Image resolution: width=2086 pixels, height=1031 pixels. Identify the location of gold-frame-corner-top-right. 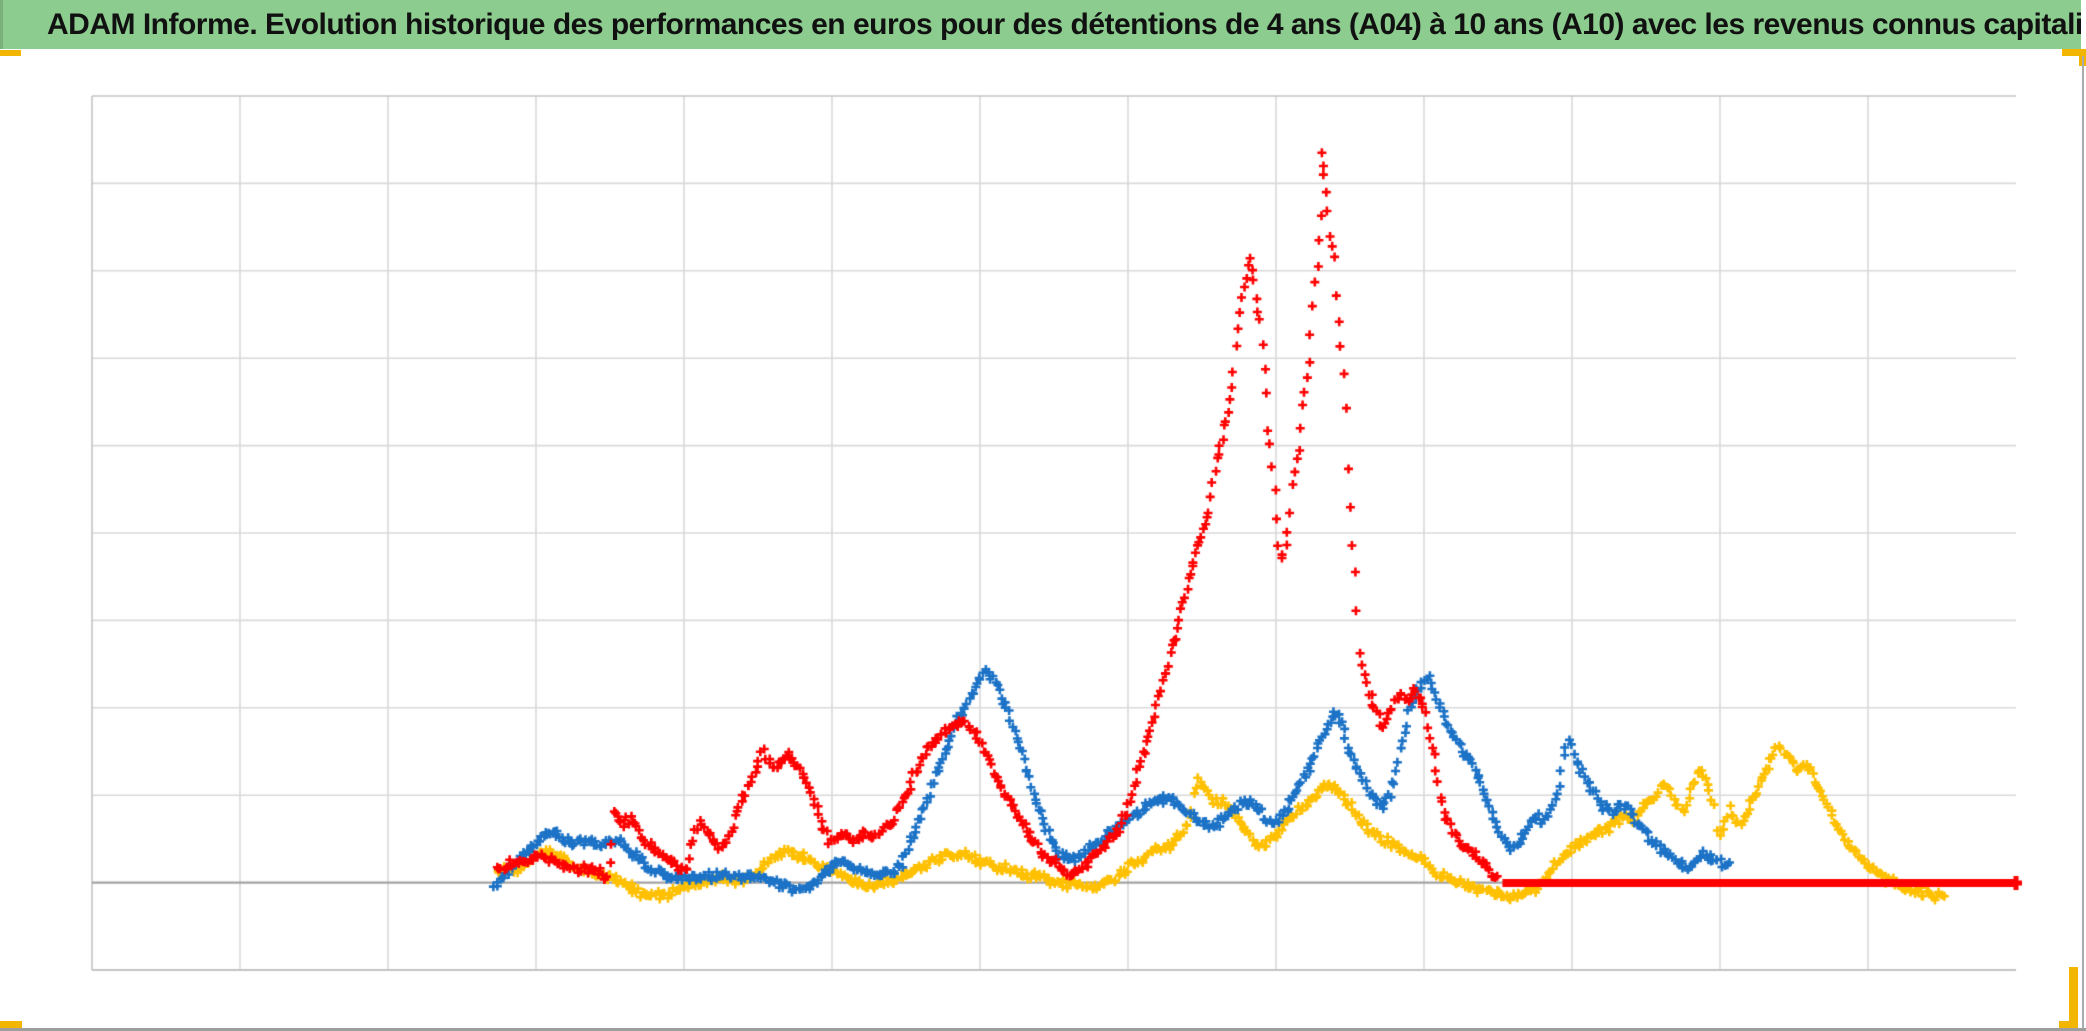
(2074, 52).